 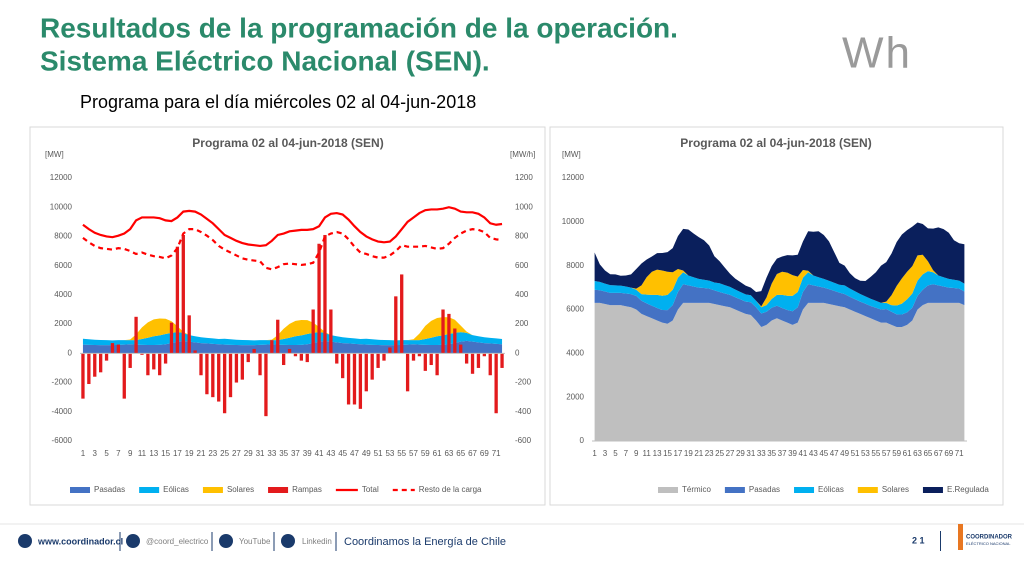 I want to click on linkedin: Linkedin, so click(x=317, y=541).